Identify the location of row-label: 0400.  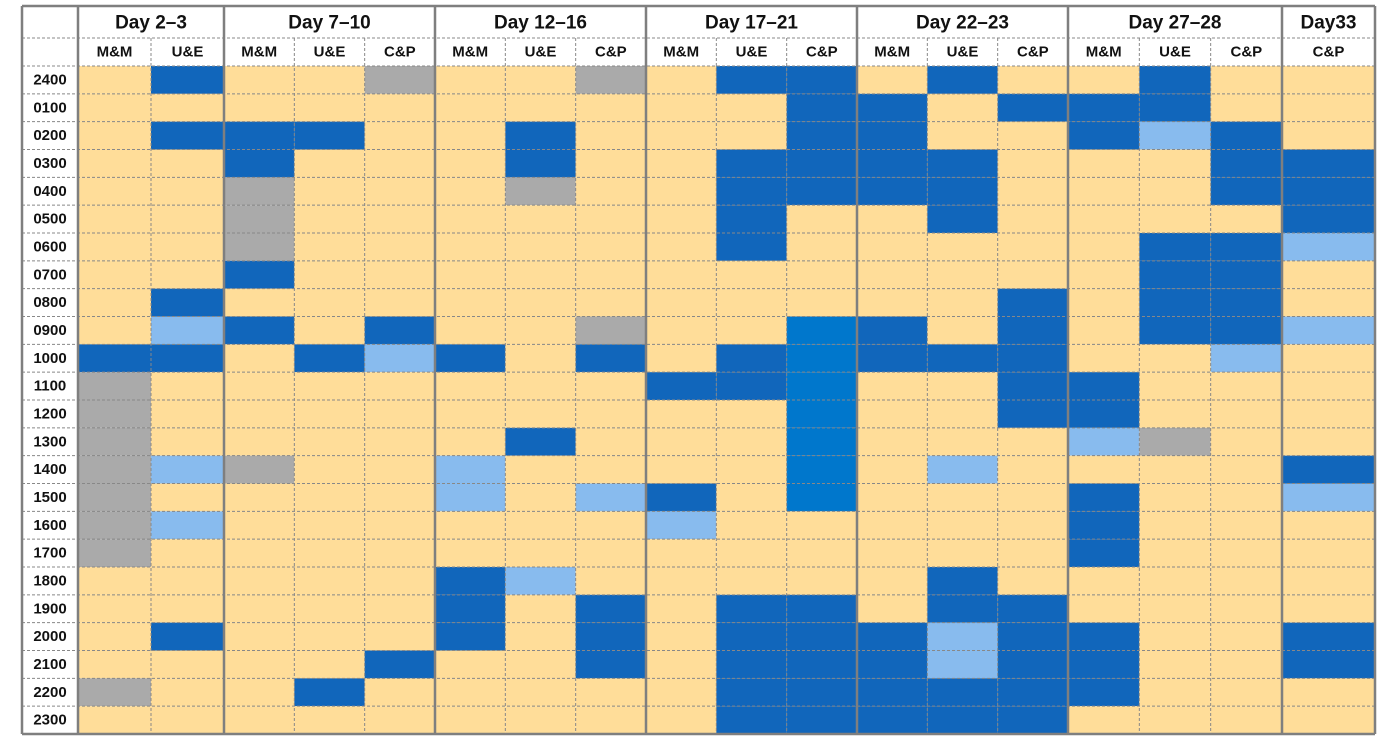
(49, 191).